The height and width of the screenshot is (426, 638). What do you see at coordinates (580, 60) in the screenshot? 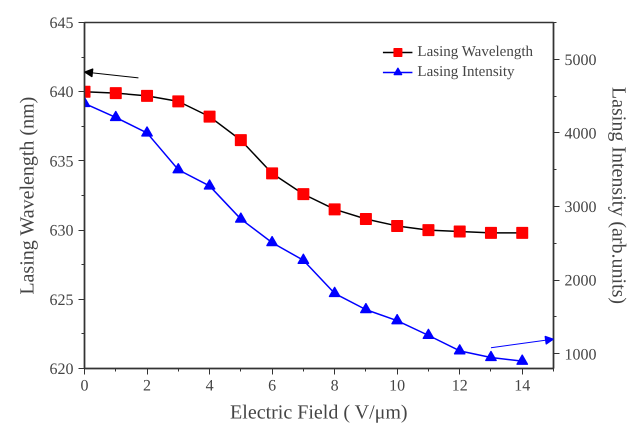
I see `y2-tick-label: 5000` at bounding box center [580, 60].